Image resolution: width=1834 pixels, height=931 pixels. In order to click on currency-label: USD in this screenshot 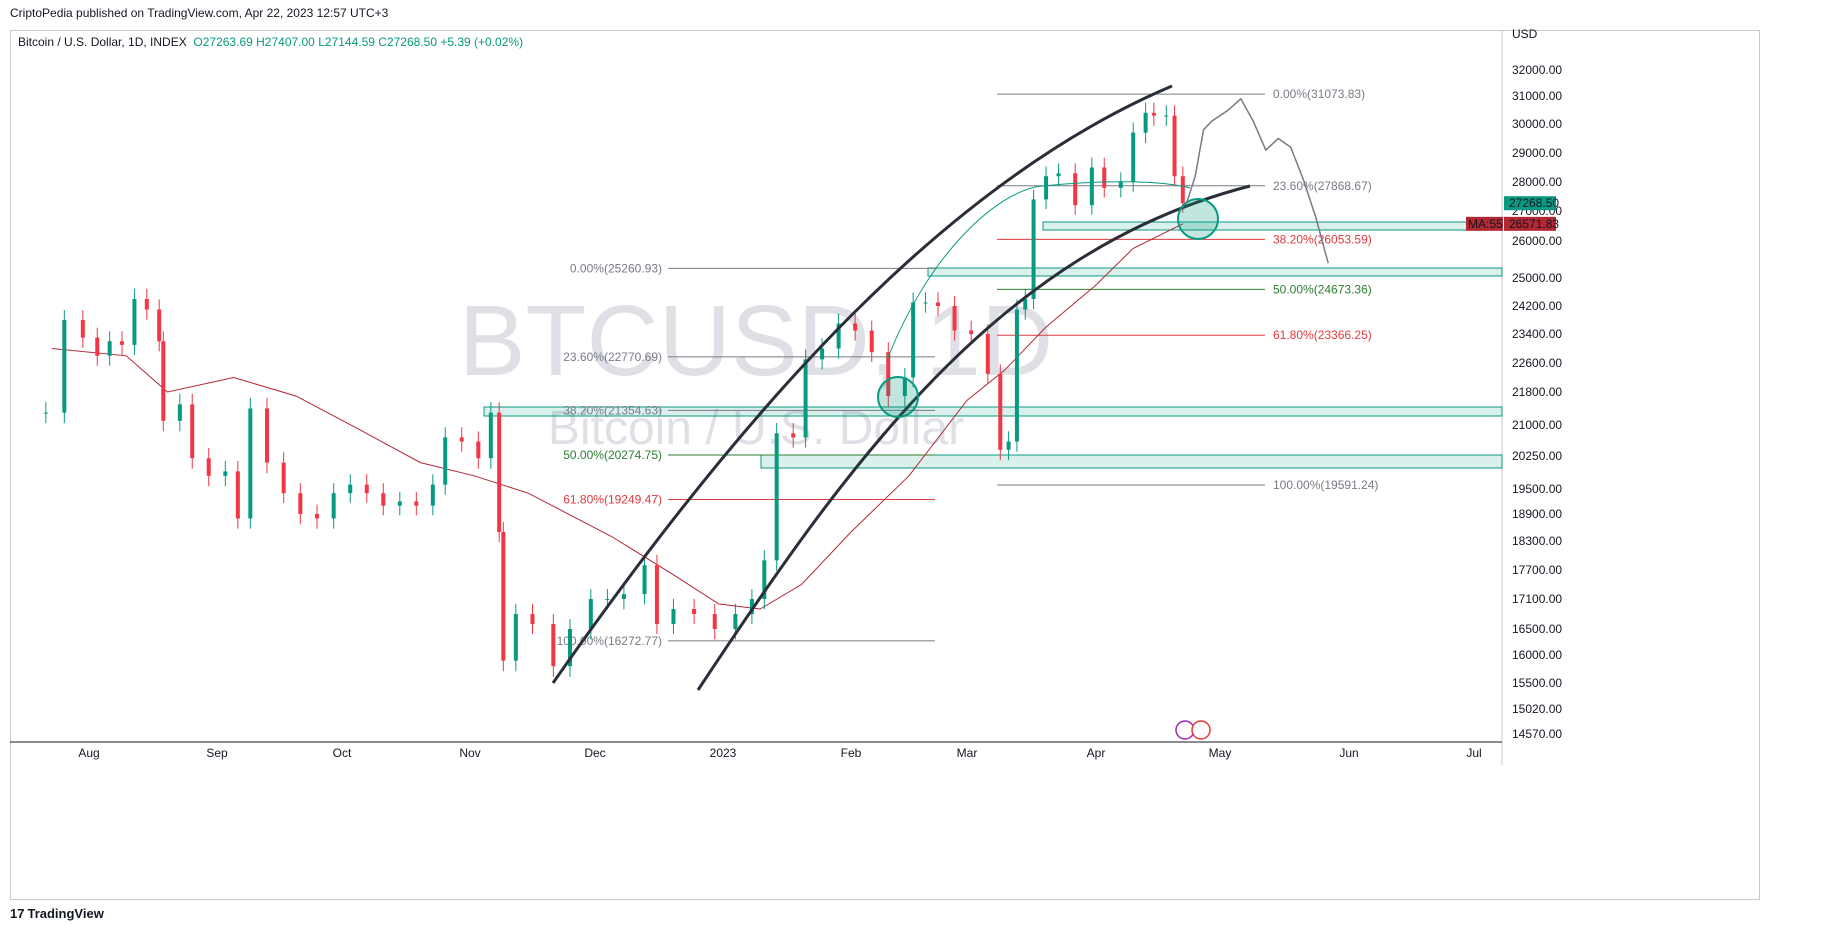, I will do `click(1525, 34)`.